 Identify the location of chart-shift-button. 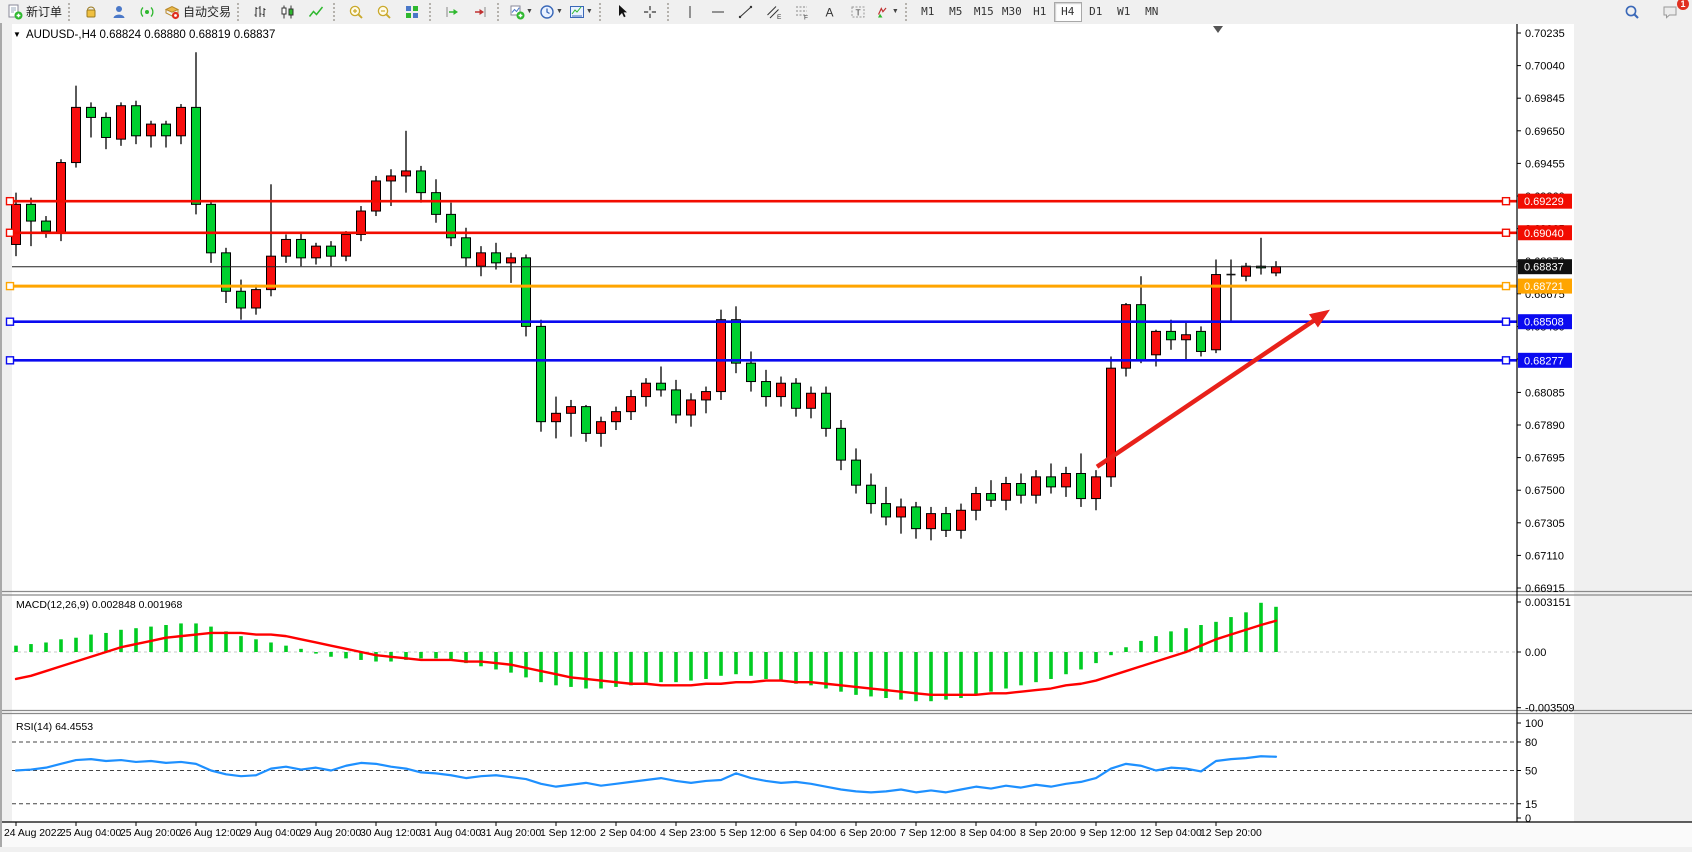
(480, 12).